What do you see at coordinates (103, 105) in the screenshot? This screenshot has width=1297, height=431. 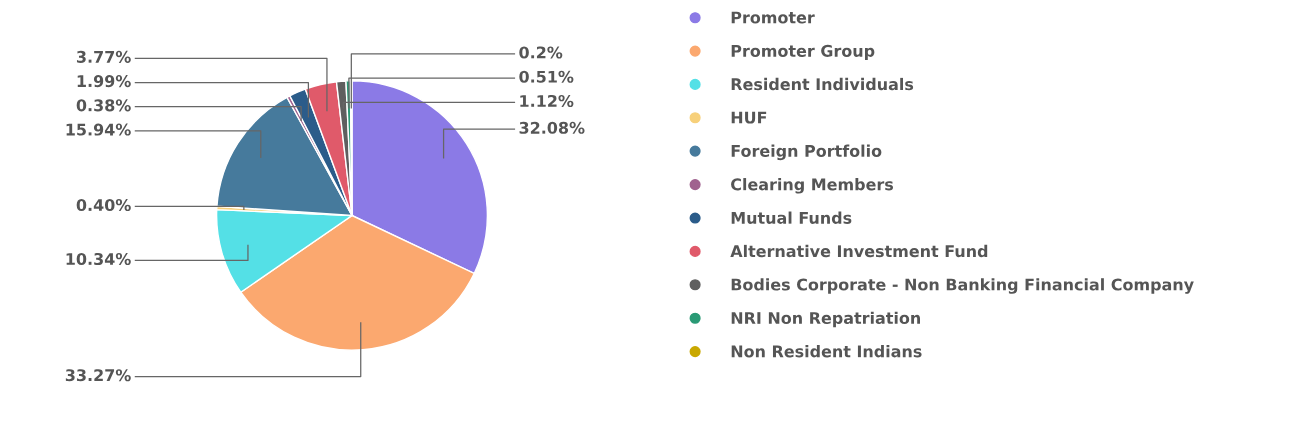 I see `data-label: 0.38%` at bounding box center [103, 105].